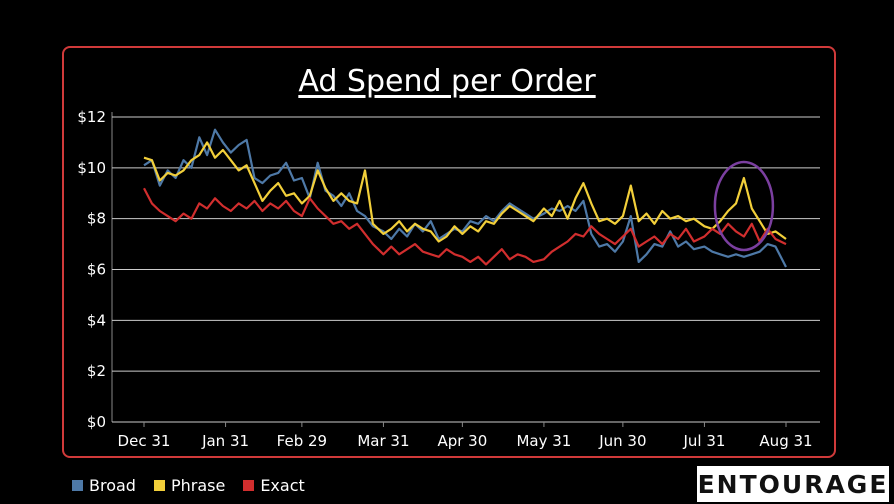 The height and width of the screenshot is (504, 894). I want to click on legend-label-exact: Exact, so click(282, 485).